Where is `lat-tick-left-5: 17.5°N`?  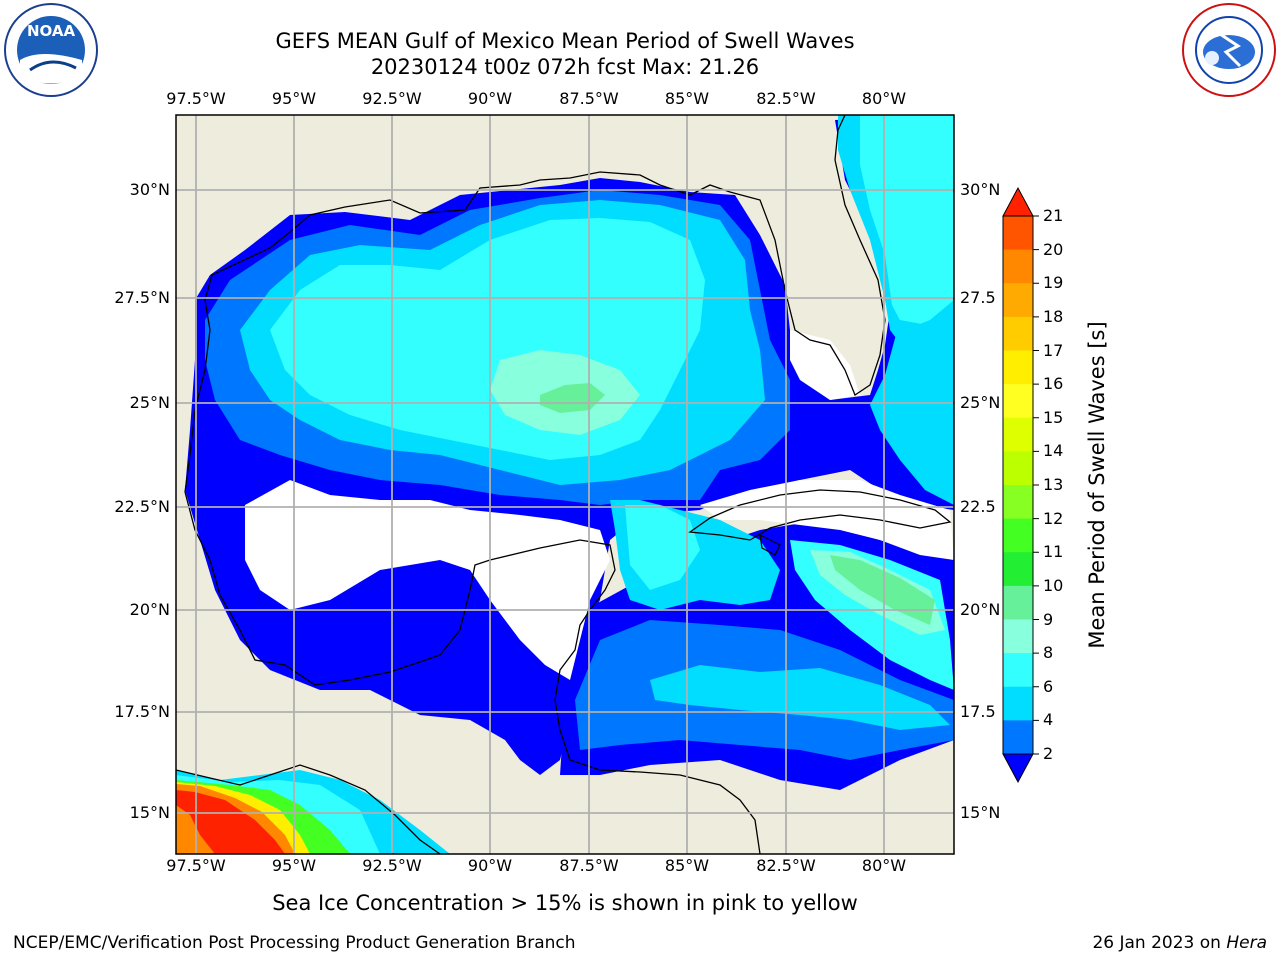
lat-tick-left-5: 17.5°N is located at coordinates (142, 711).